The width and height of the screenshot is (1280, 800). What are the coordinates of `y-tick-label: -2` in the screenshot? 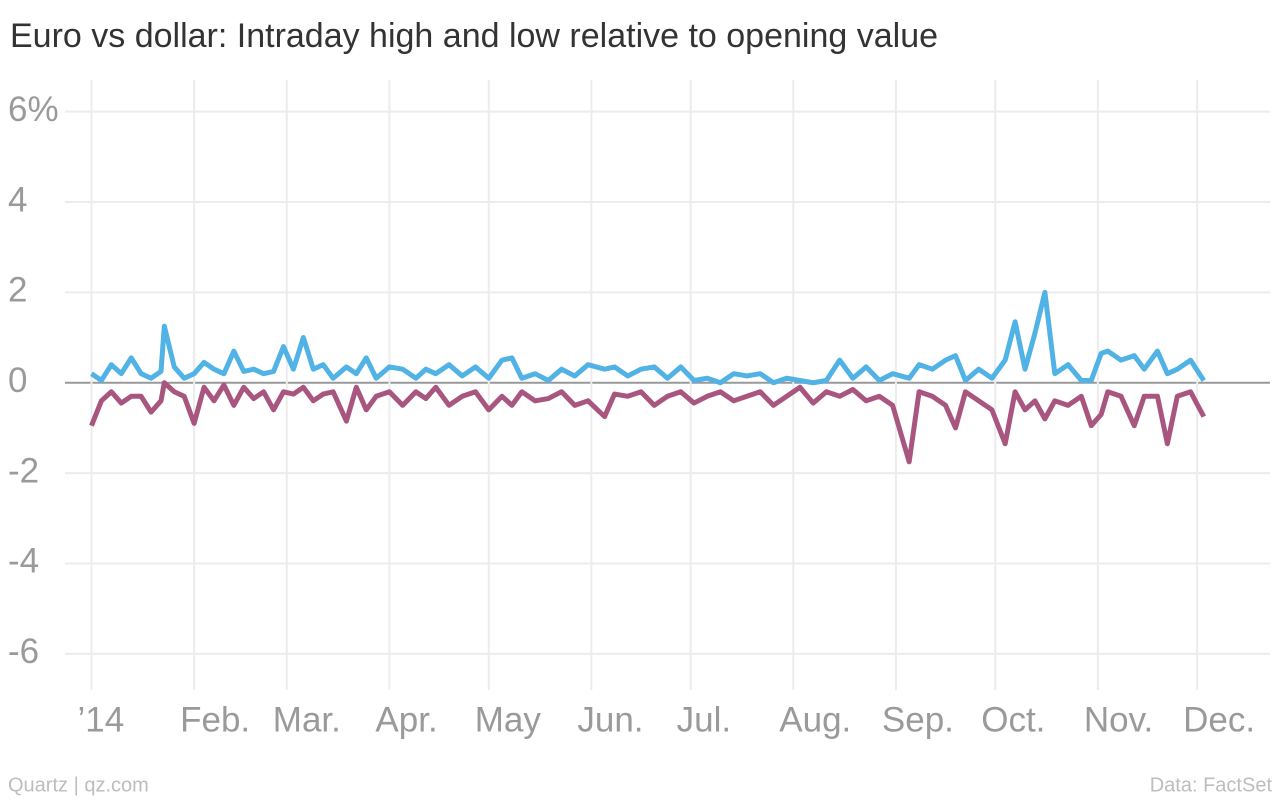 It's located at (23, 470).